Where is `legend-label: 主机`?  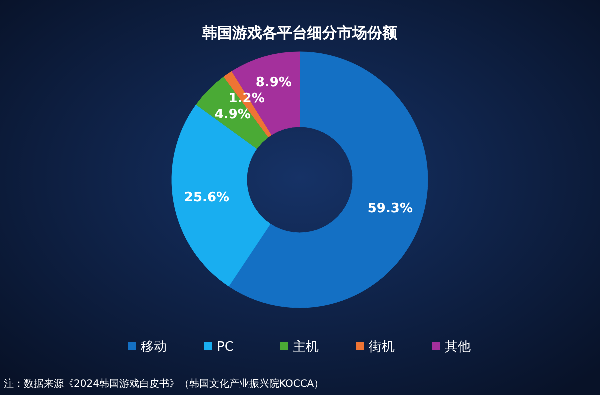 legend-label: 主机 is located at coordinates (306, 347).